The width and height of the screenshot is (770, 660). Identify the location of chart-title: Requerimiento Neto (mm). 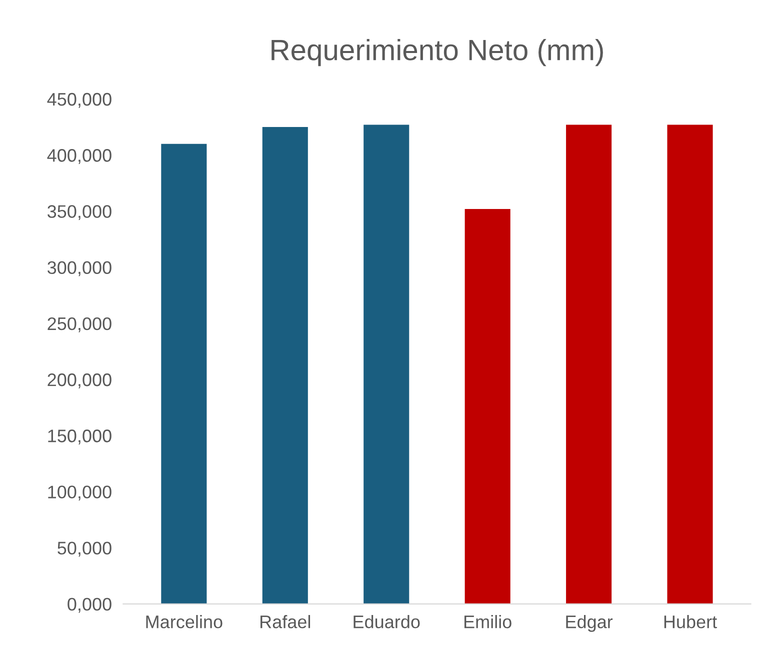
(437, 52).